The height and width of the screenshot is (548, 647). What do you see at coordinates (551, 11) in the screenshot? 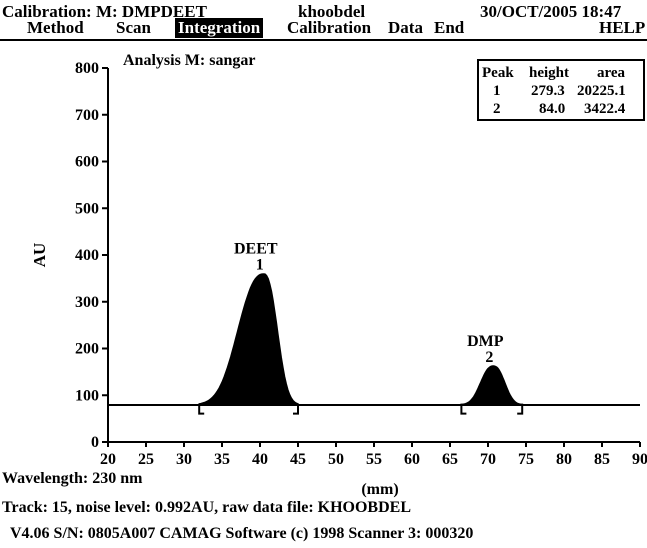
I see `timestamp: 30/OCT/2005 18:47` at bounding box center [551, 11].